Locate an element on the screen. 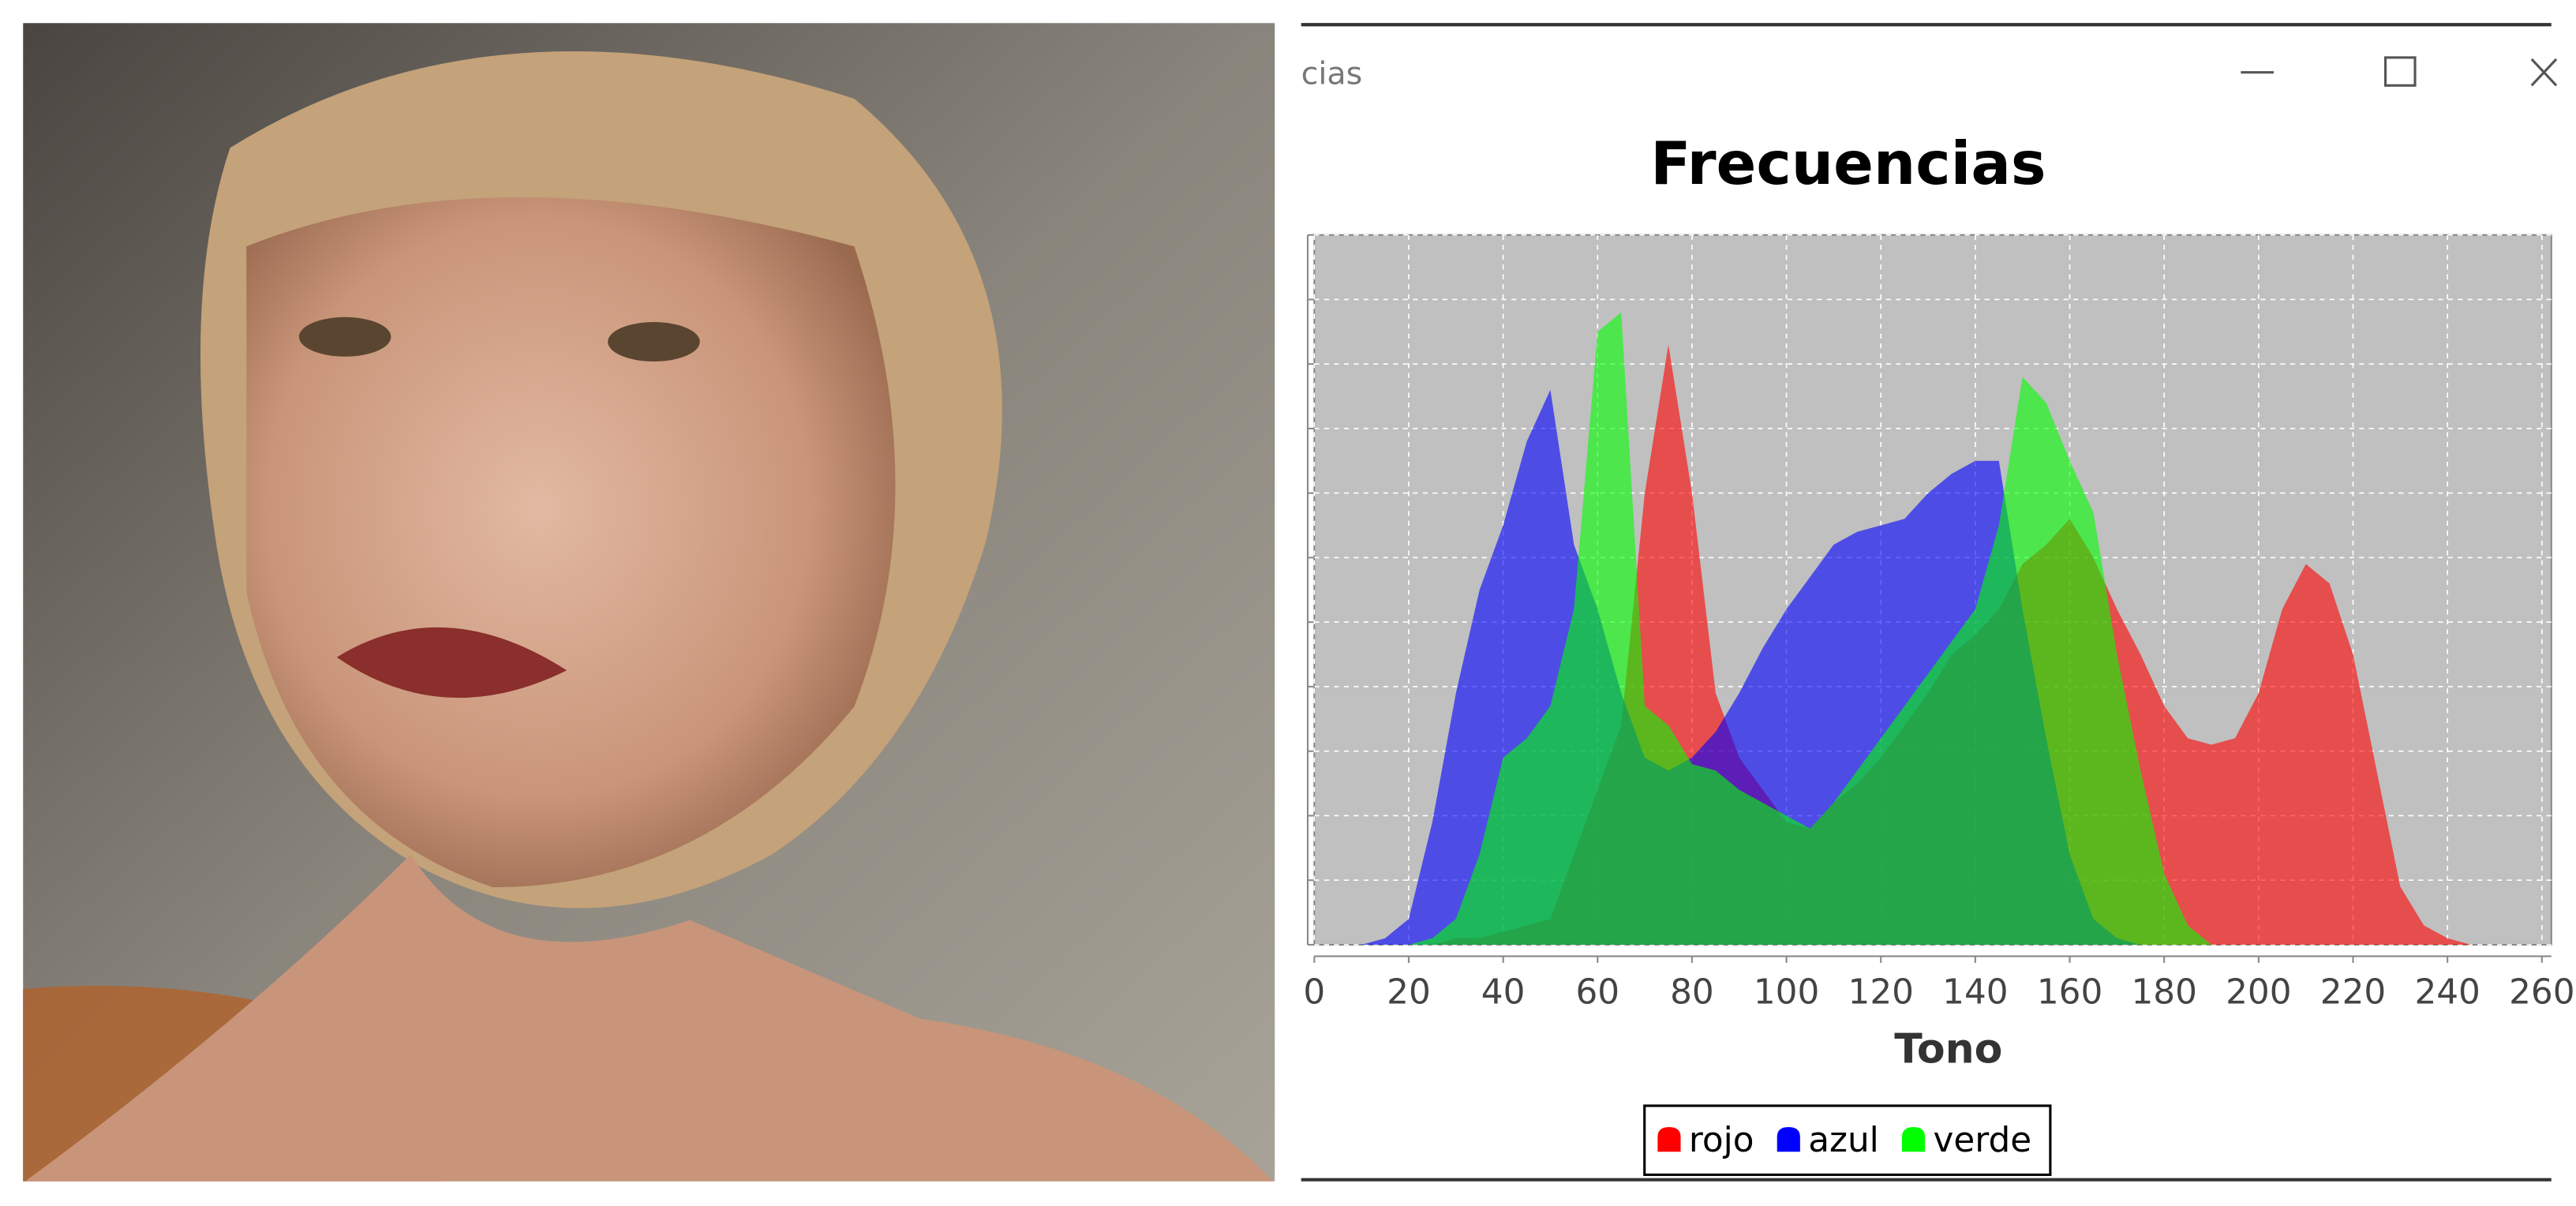 The height and width of the screenshot is (1206, 2576). window-title: cias is located at coordinates (1332, 73).